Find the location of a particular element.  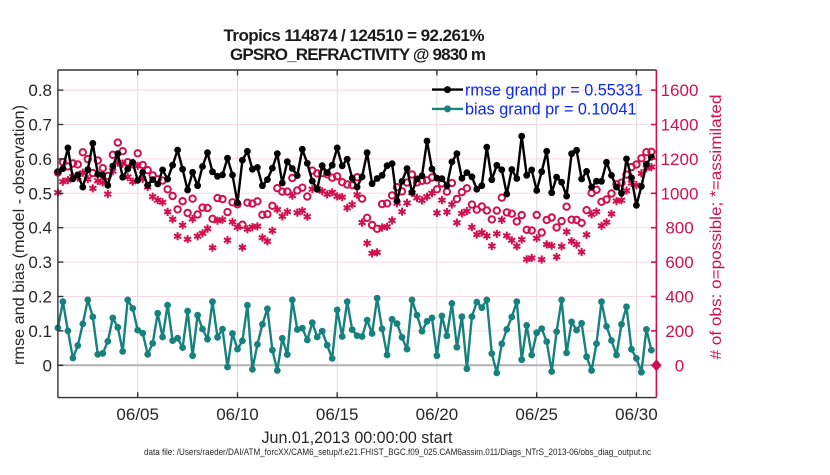

svg-text: 06/15 is located at coordinates (337, 414).